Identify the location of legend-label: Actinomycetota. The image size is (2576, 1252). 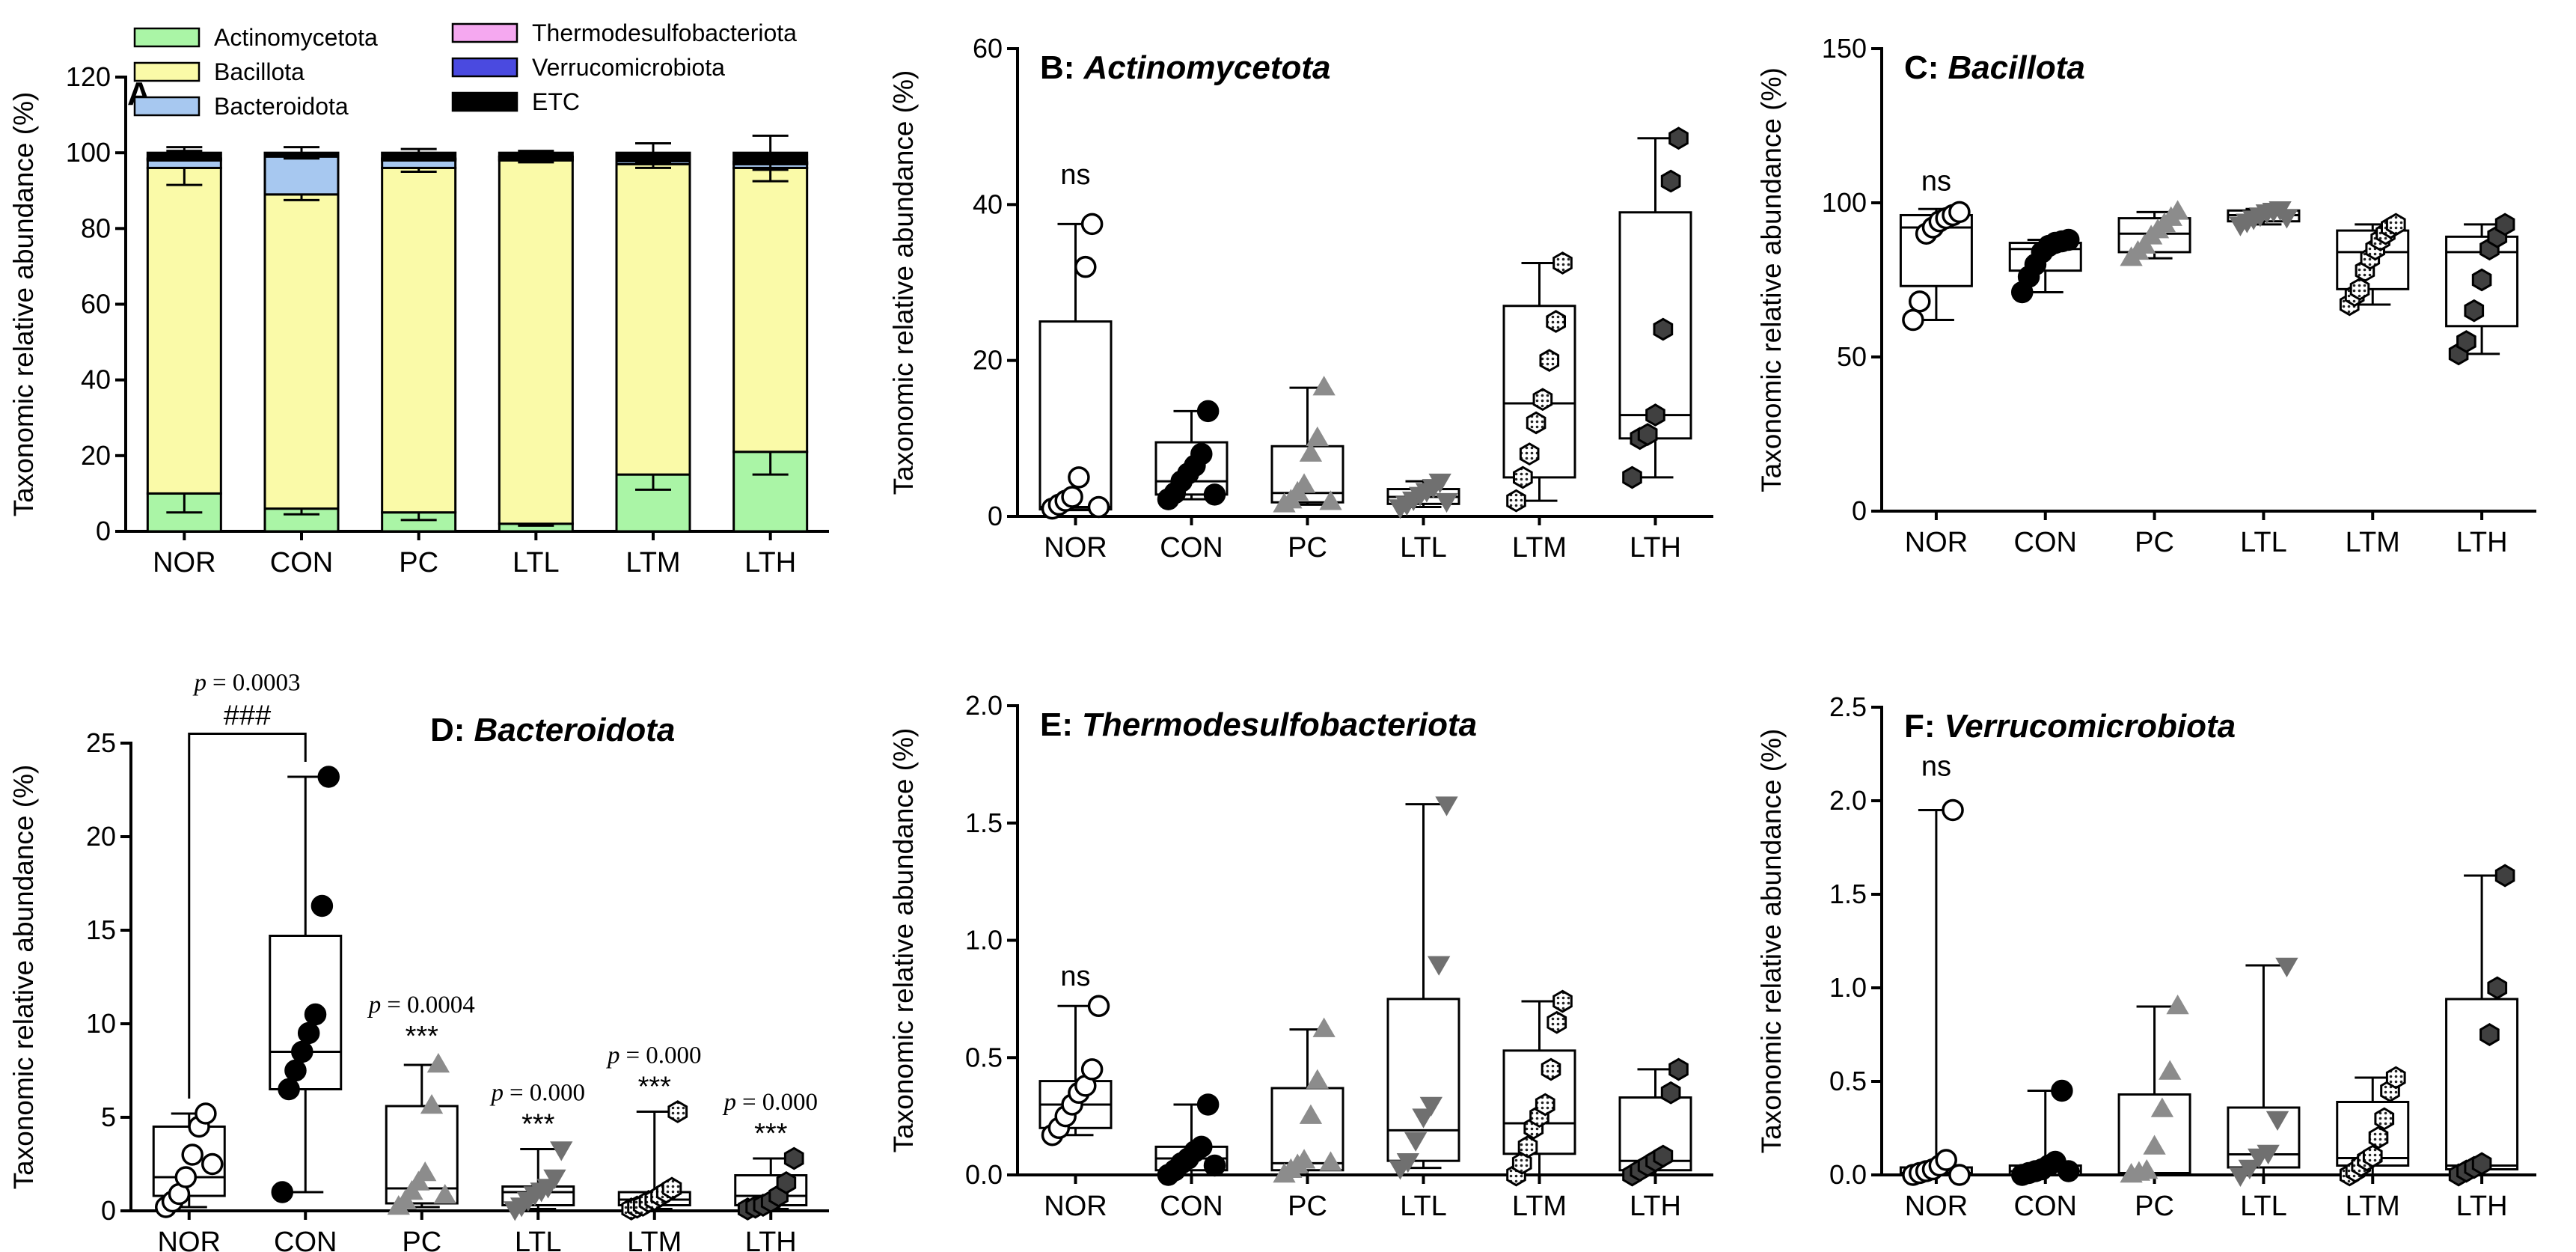
(296, 37).